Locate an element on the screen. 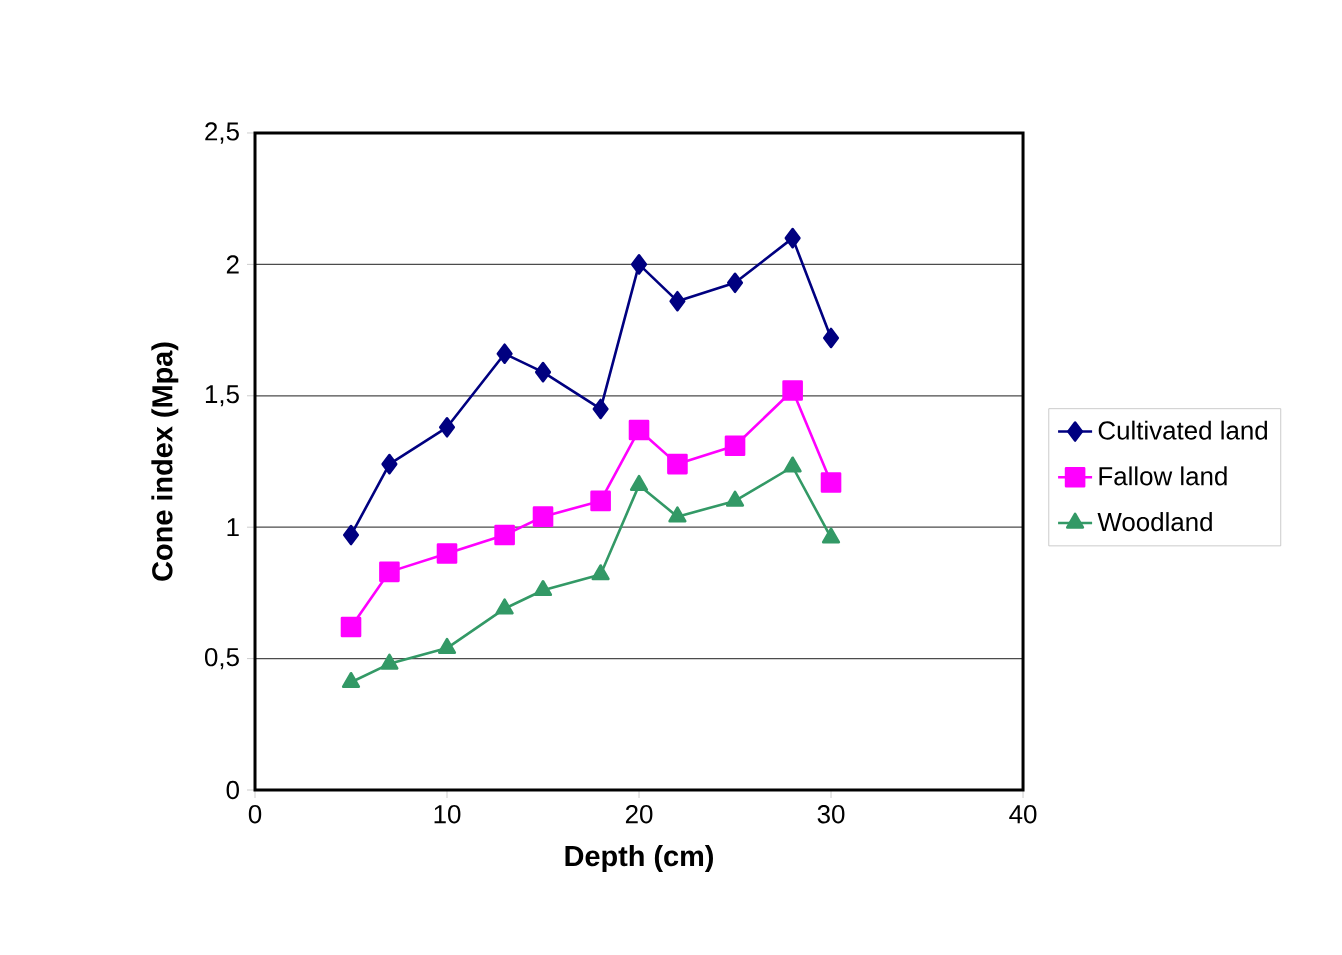  x-tick-label: 40 is located at coordinates (1023, 814).